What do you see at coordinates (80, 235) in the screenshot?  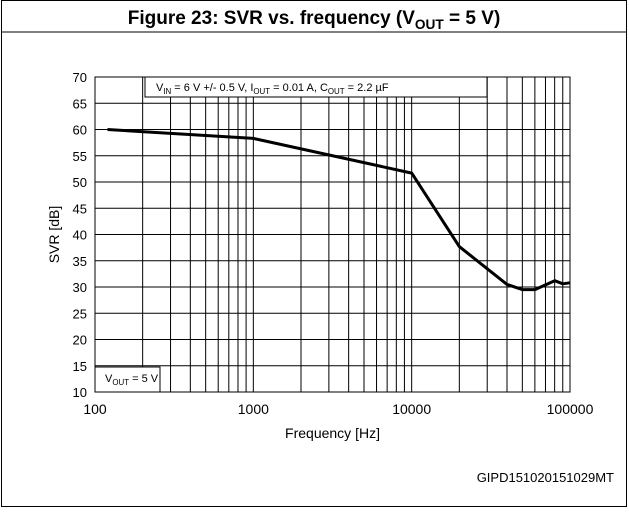 I see `y-tick-label: 40` at bounding box center [80, 235].